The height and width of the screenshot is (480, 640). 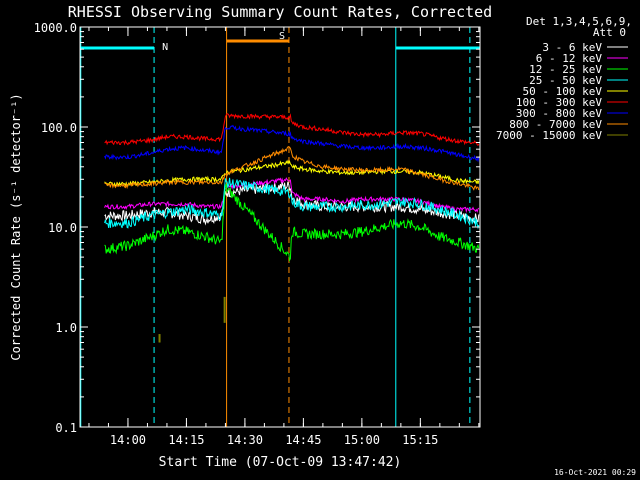 What do you see at coordinates (280, 462) in the screenshot?
I see `x-axis-label: Start Time (07-Oct-09 13:47:42)` at bounding box center [280, 462].